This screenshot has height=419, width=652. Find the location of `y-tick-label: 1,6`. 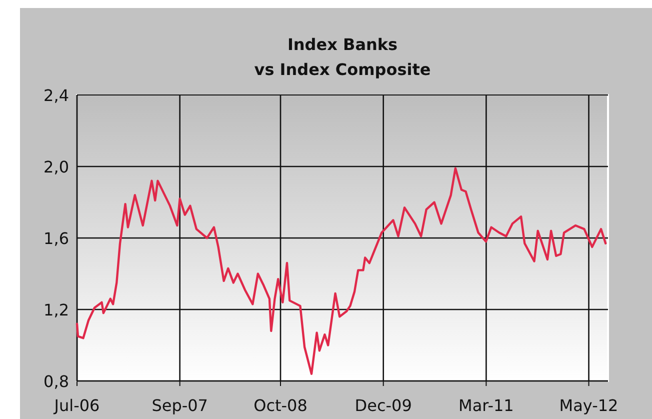

y-tick-label: 1,6 is located at coordinates (56, 238).